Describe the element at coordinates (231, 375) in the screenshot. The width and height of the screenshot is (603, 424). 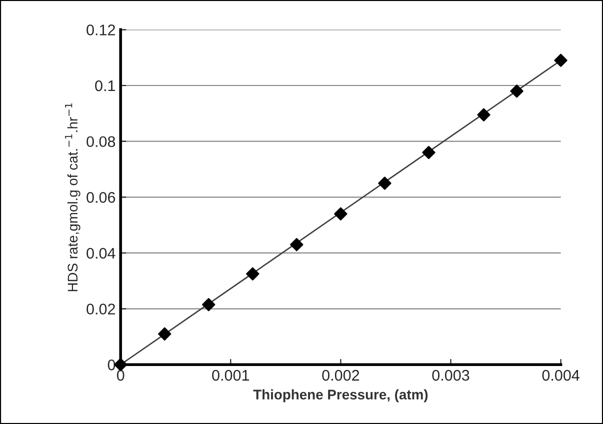
I see `x-tick-label: 0.001` at that location.